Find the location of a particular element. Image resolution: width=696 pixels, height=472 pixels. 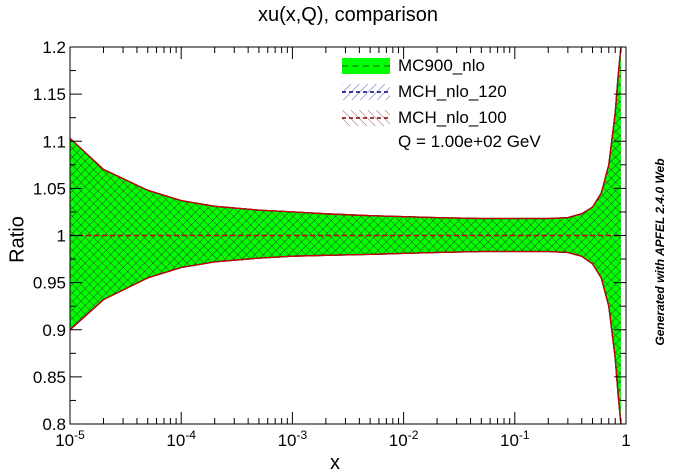

y-axis-label: Ratio is located at coordinates (17, 239).